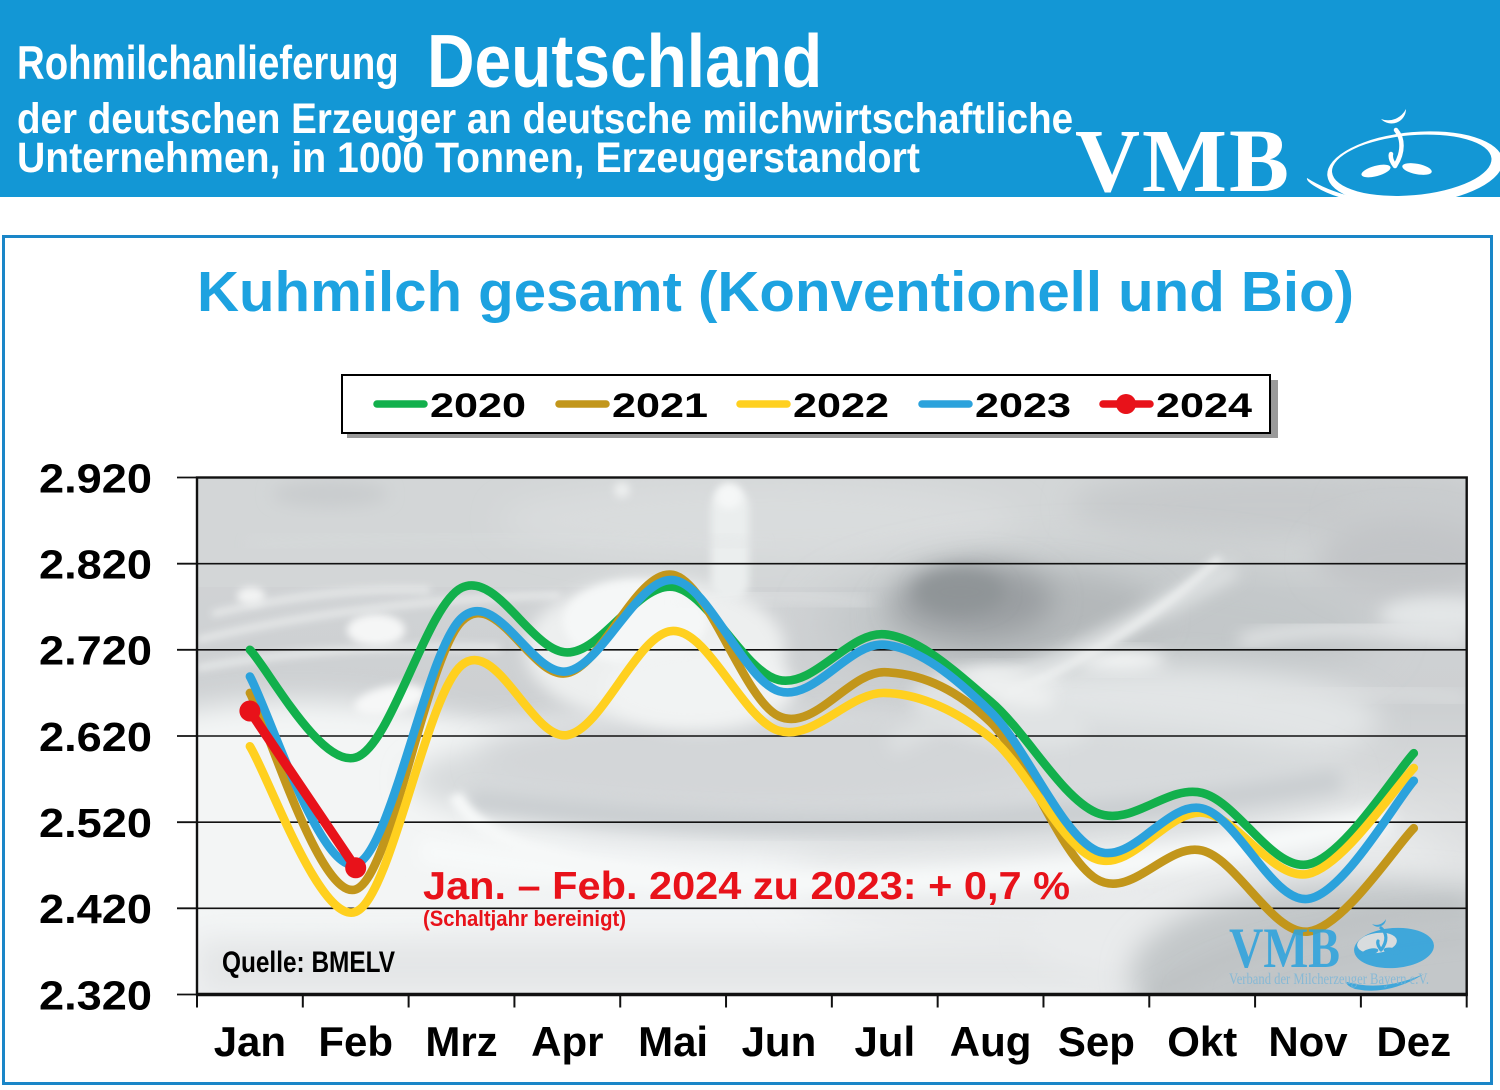  I want to click on svg-text: Jun, so click(779, 1041).